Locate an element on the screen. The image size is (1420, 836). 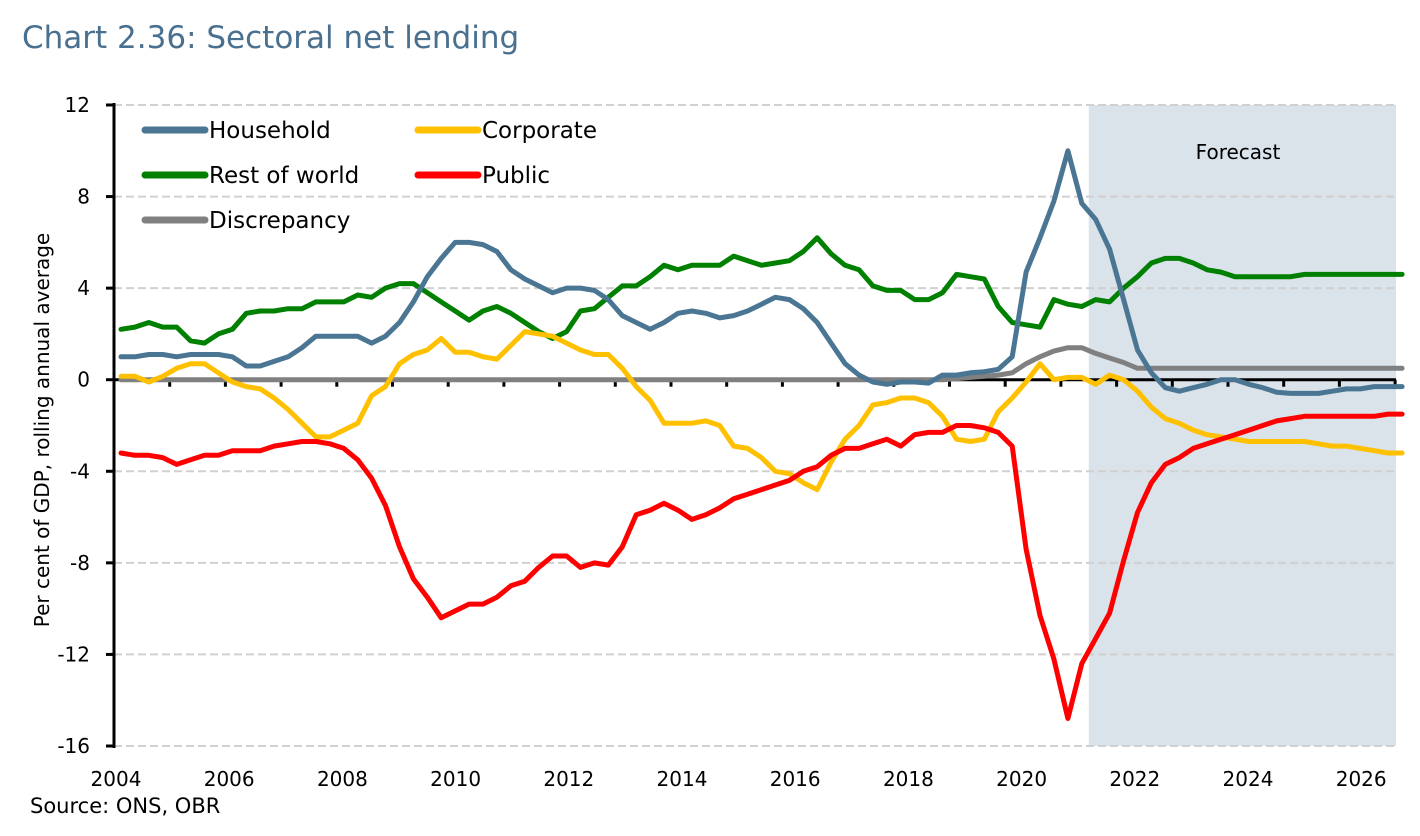
y-tick-label: 8 is located at coordinates (83, 197).